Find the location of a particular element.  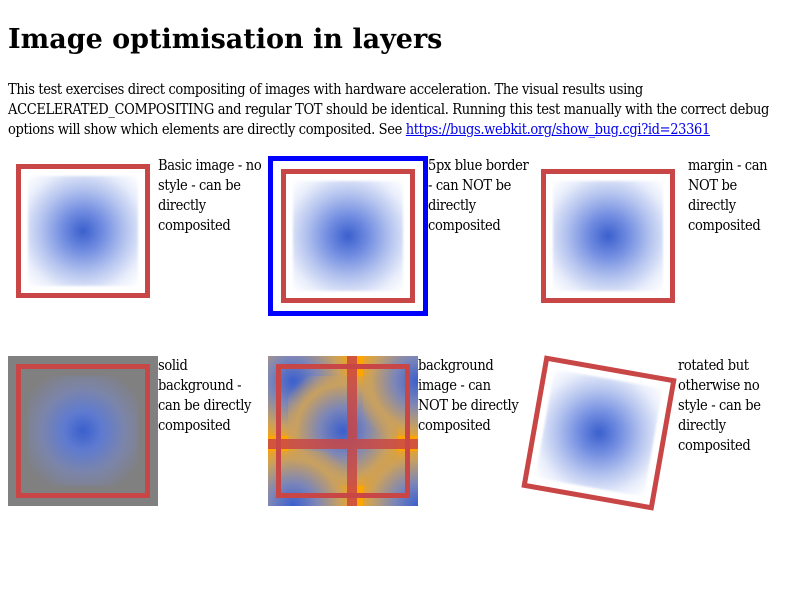

test-image-blue-border is located at coordinates (348, 236).